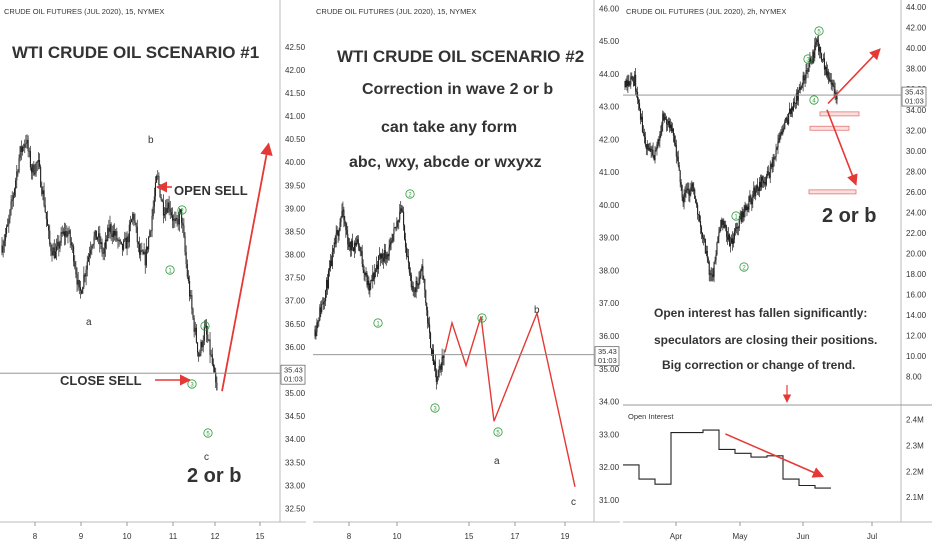  I want to click on time-tick-label: 9, so click(81, 536).